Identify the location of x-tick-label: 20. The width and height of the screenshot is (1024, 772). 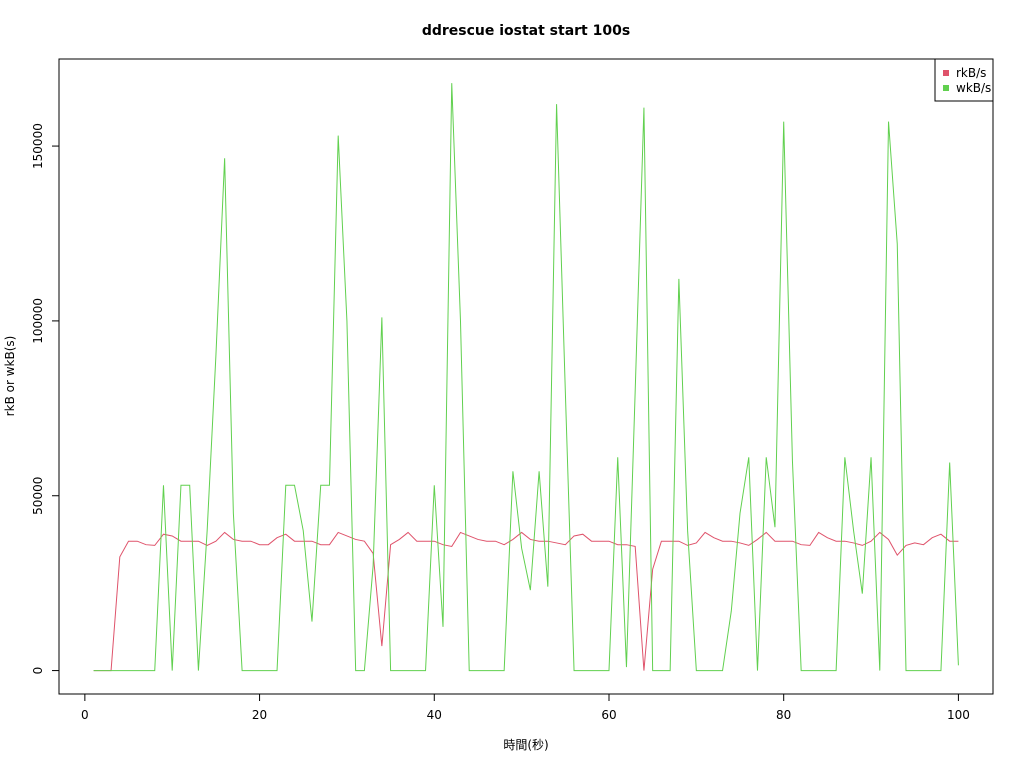
(259, 715).